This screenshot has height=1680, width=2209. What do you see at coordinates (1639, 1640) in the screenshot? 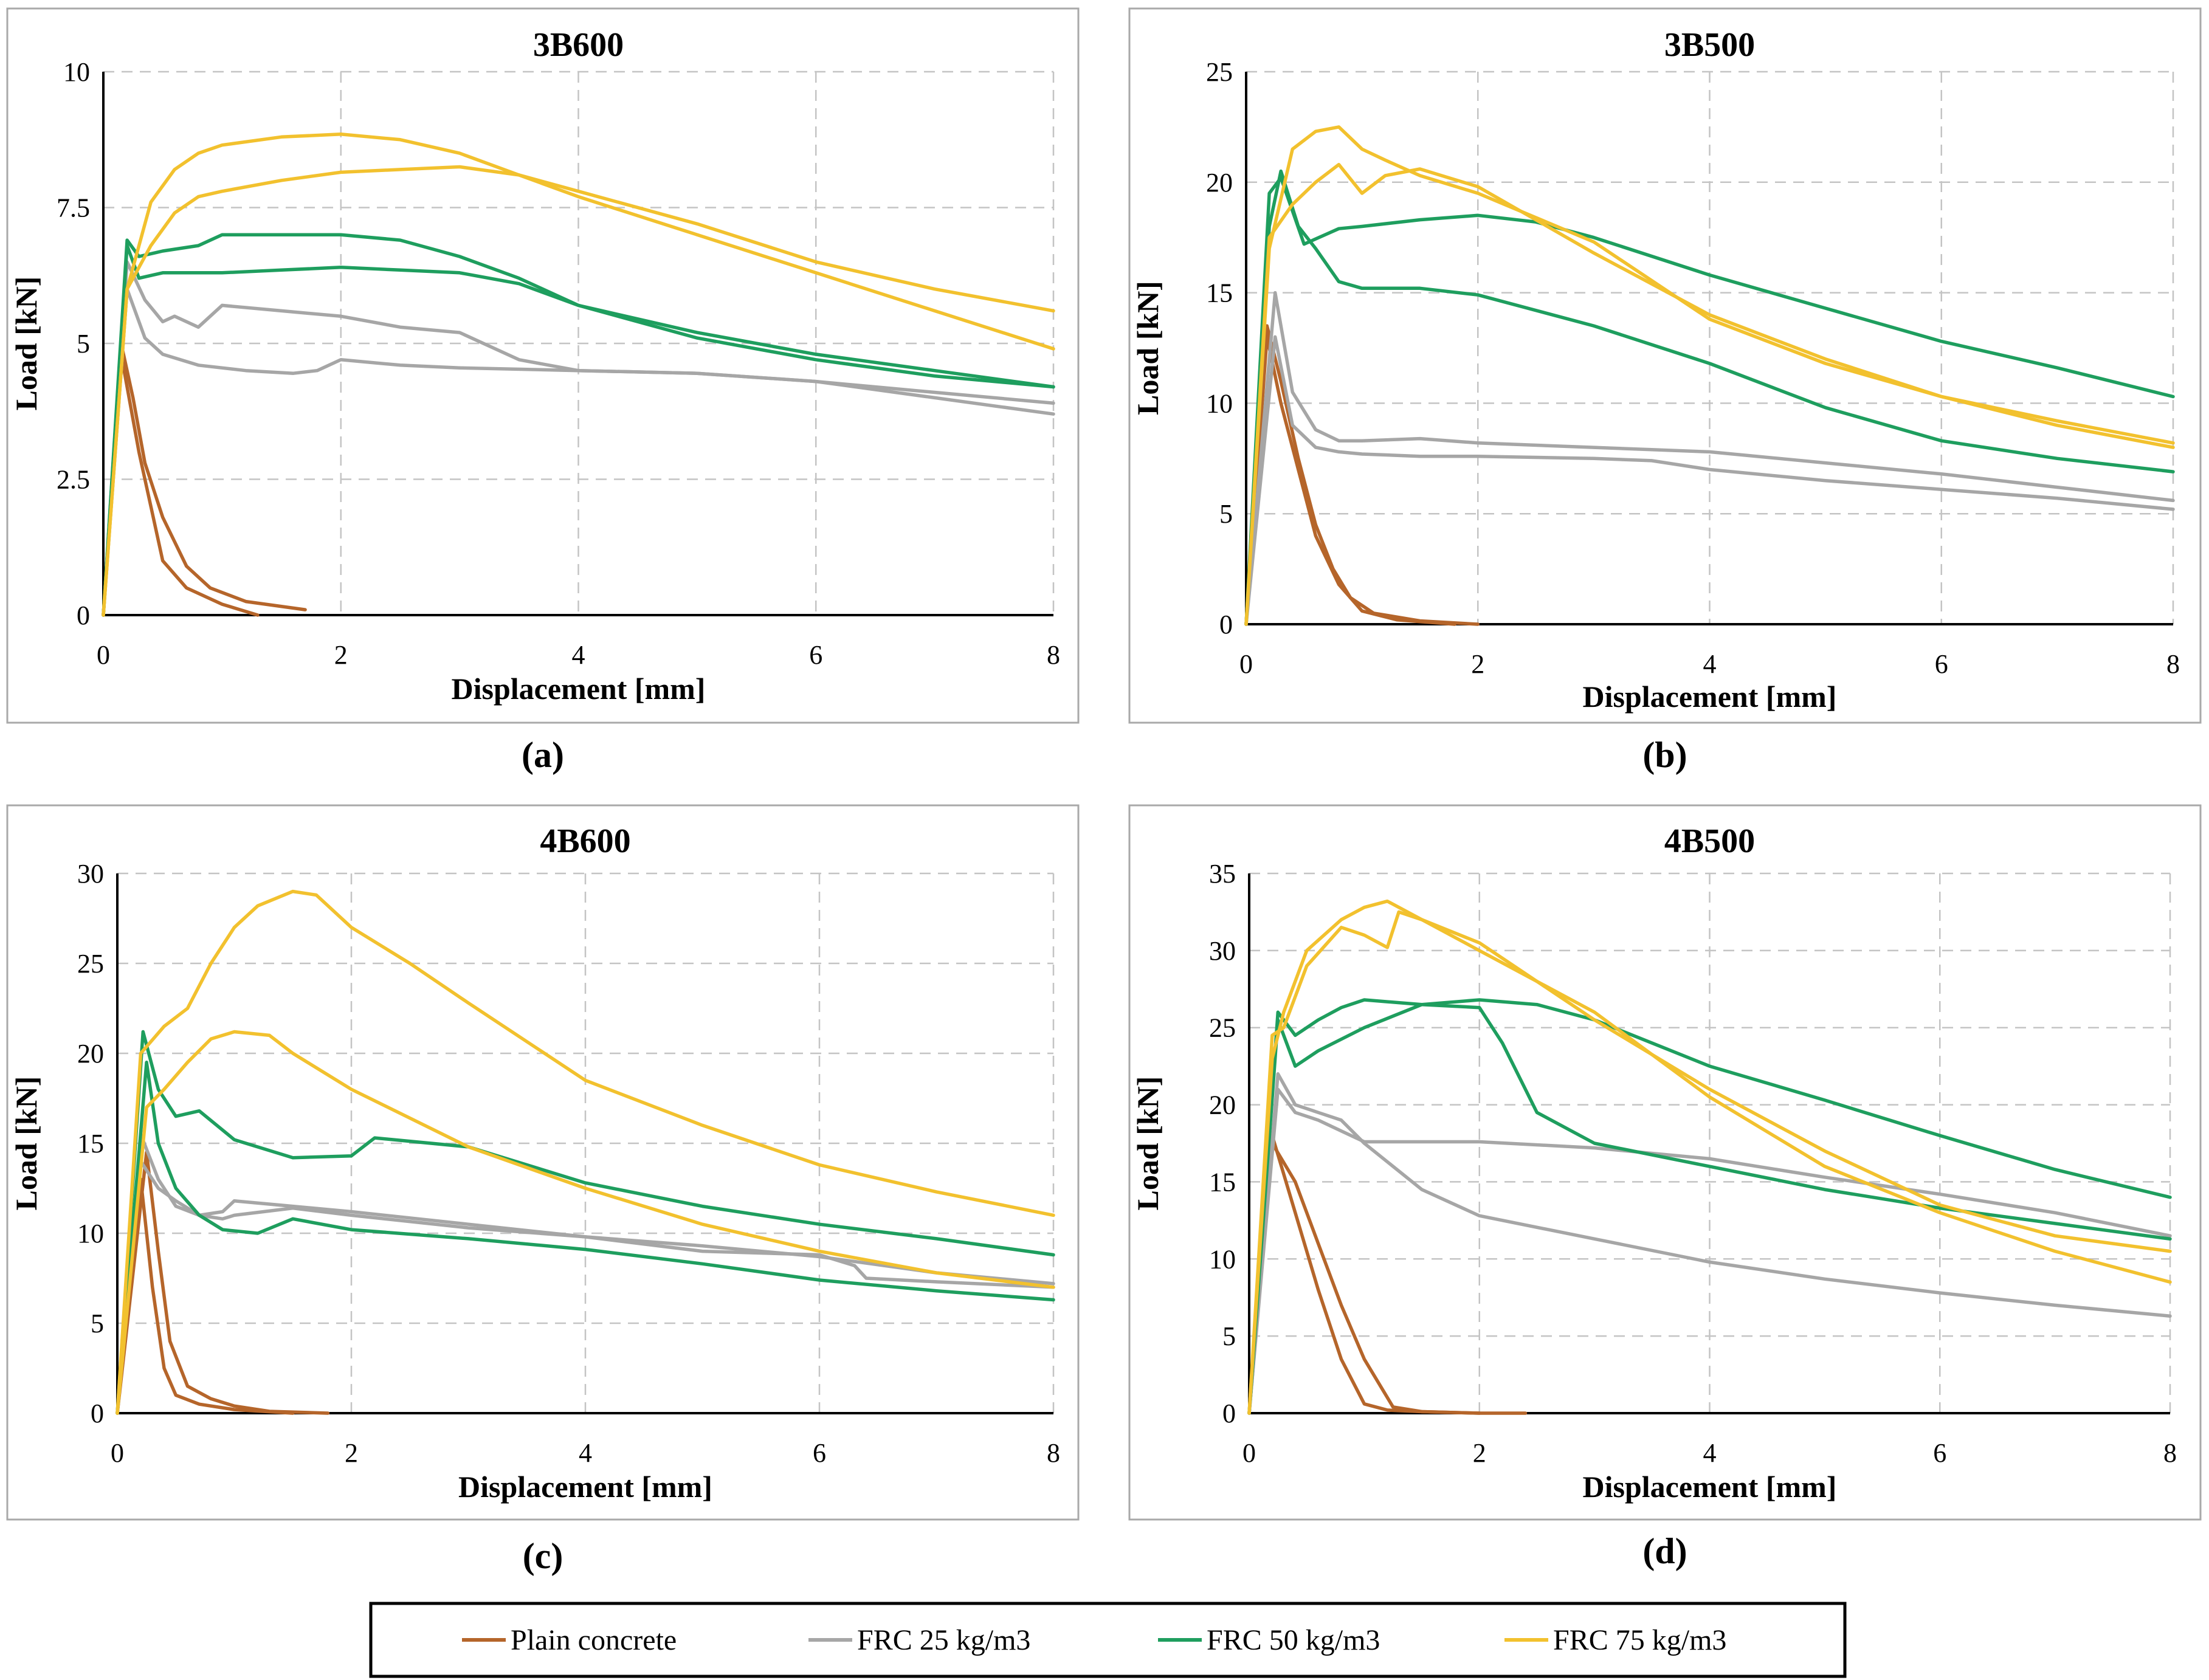
I see `legend-label-frc75: FRC 75 kg/m3` at bounding box center [1639, 1640].